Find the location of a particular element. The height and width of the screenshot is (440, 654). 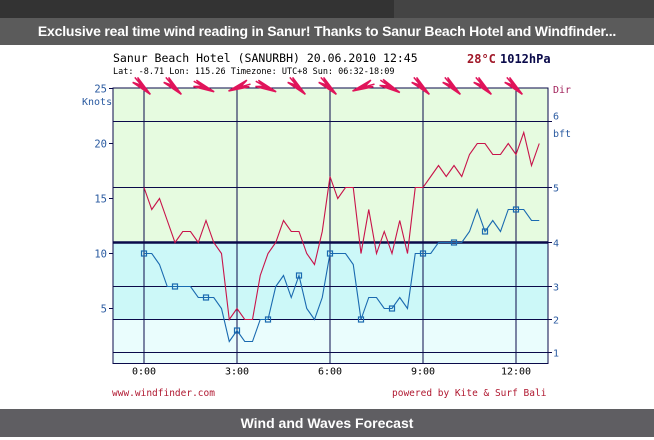

y-tick-label: 15 is located at coordinates (100, 200).